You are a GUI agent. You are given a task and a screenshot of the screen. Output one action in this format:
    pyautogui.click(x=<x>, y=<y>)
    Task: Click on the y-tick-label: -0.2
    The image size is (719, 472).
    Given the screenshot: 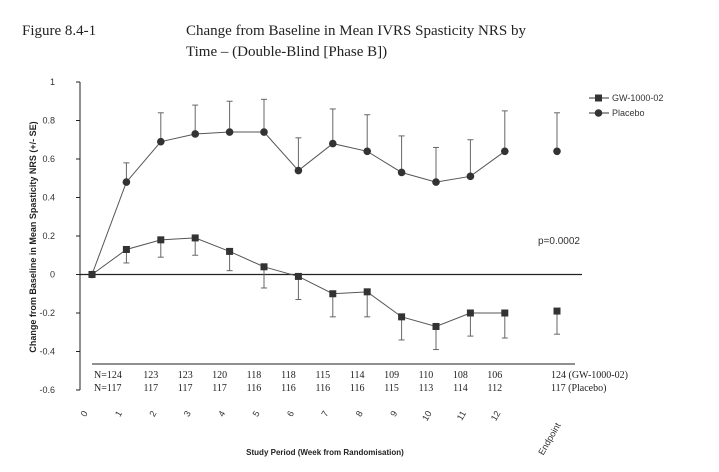 What is the action you would take?
    pyautogui.click(x=47, y=313)
    